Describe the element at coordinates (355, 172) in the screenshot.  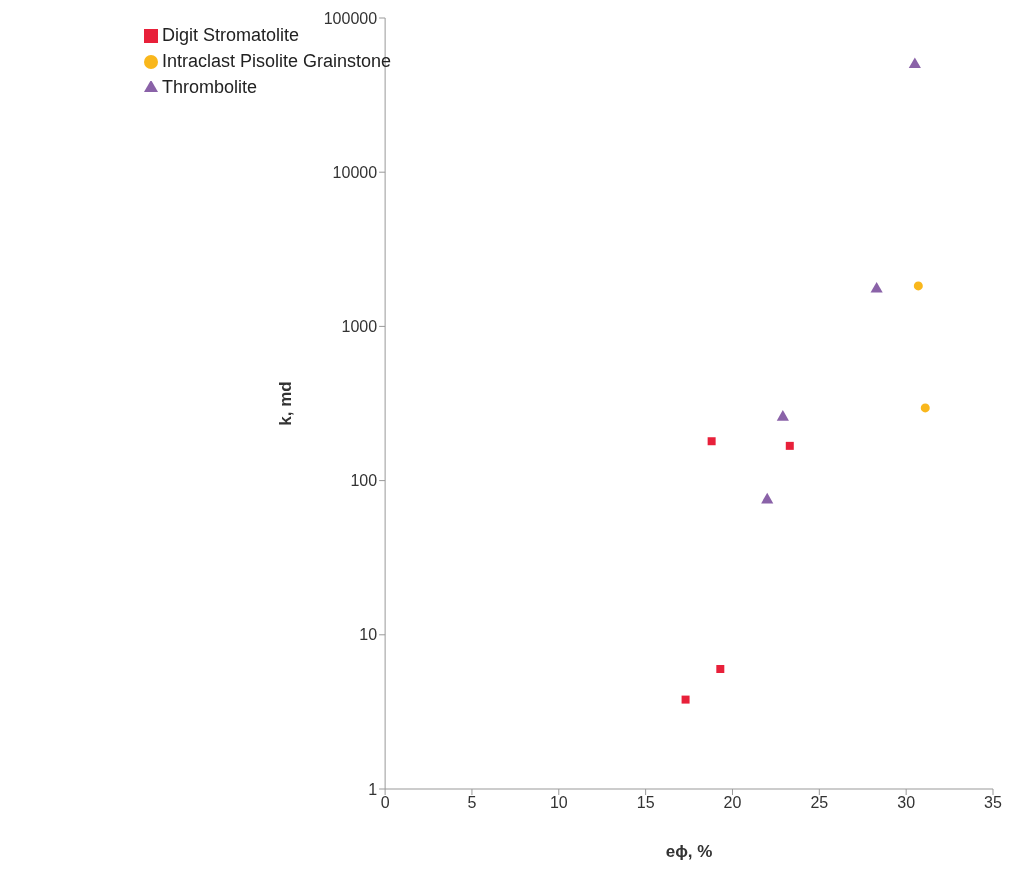
I see `y-tick-label: 10000` at that location.